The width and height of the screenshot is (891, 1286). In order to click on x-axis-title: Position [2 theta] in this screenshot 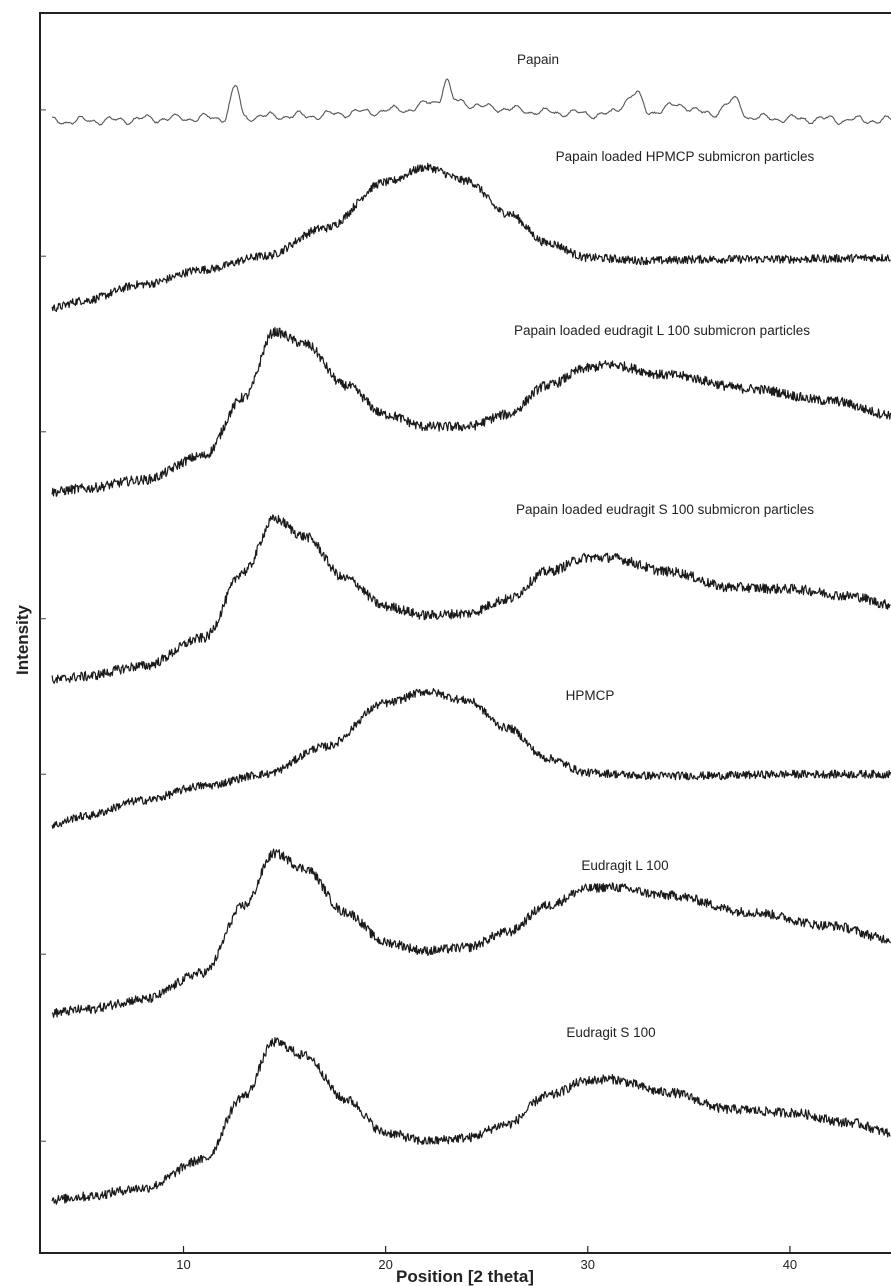, I will do `click(465, 1276)`.